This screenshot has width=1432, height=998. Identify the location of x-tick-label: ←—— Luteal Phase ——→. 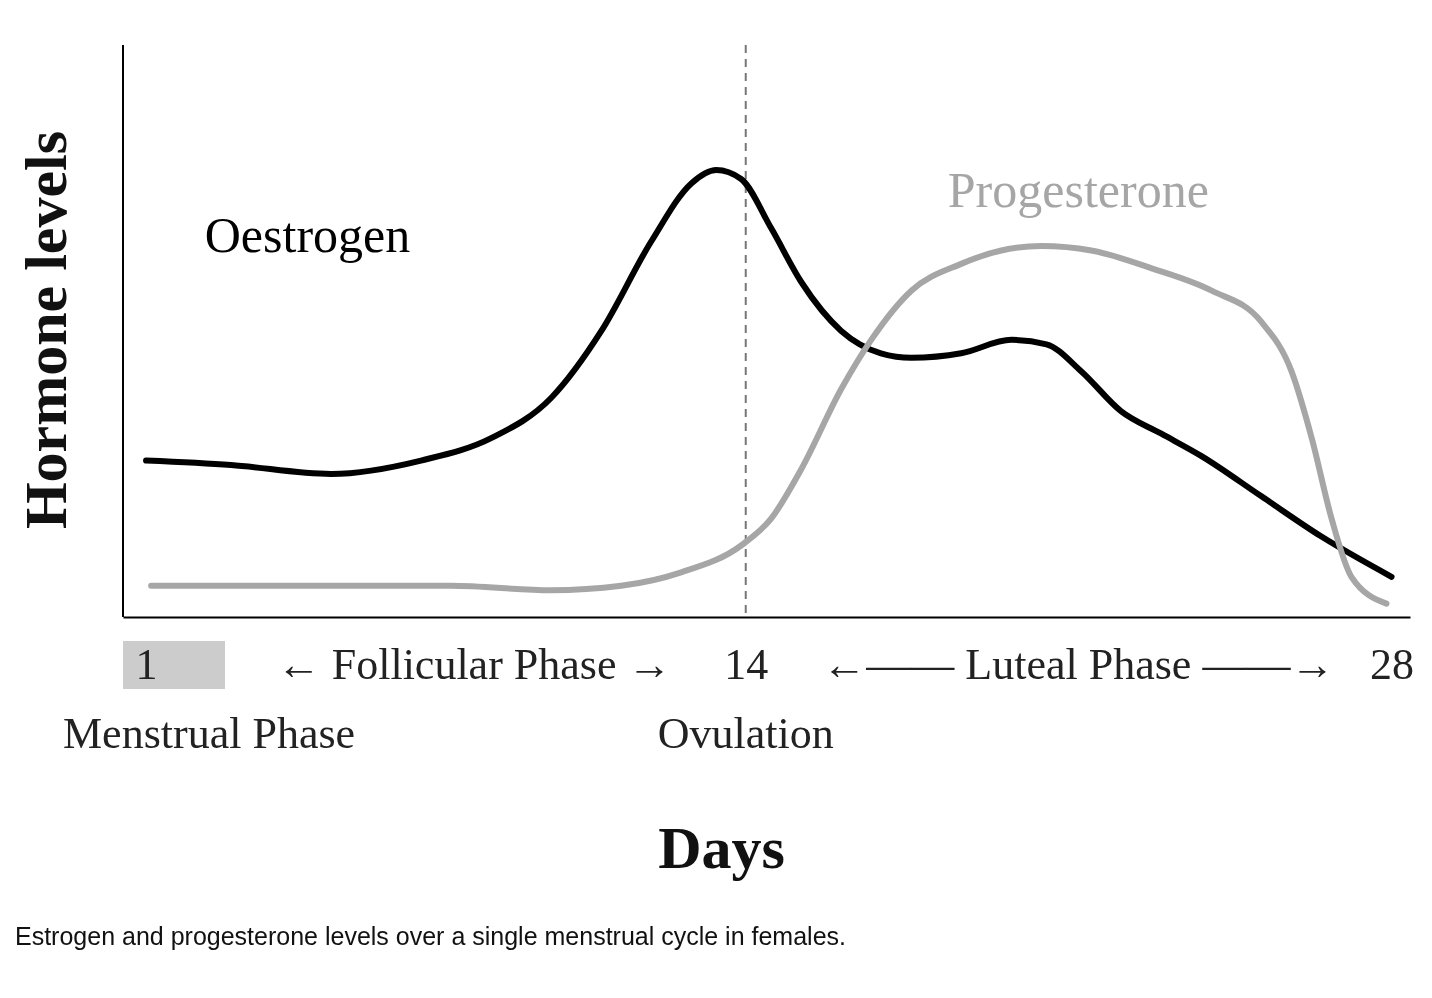
(1078, 664).